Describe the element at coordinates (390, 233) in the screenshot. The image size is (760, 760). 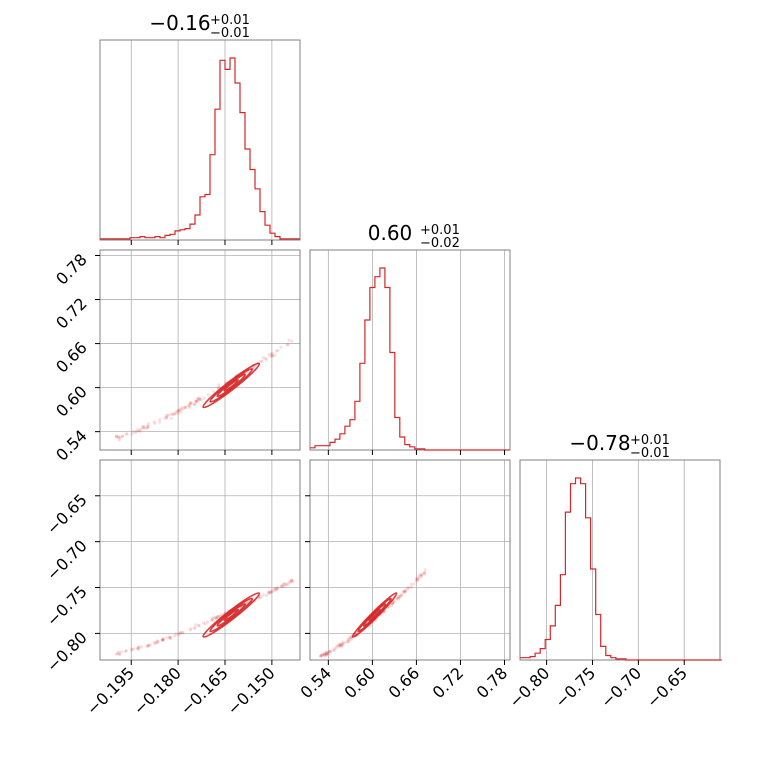
I see `param-title-value: 0.60` at that location.